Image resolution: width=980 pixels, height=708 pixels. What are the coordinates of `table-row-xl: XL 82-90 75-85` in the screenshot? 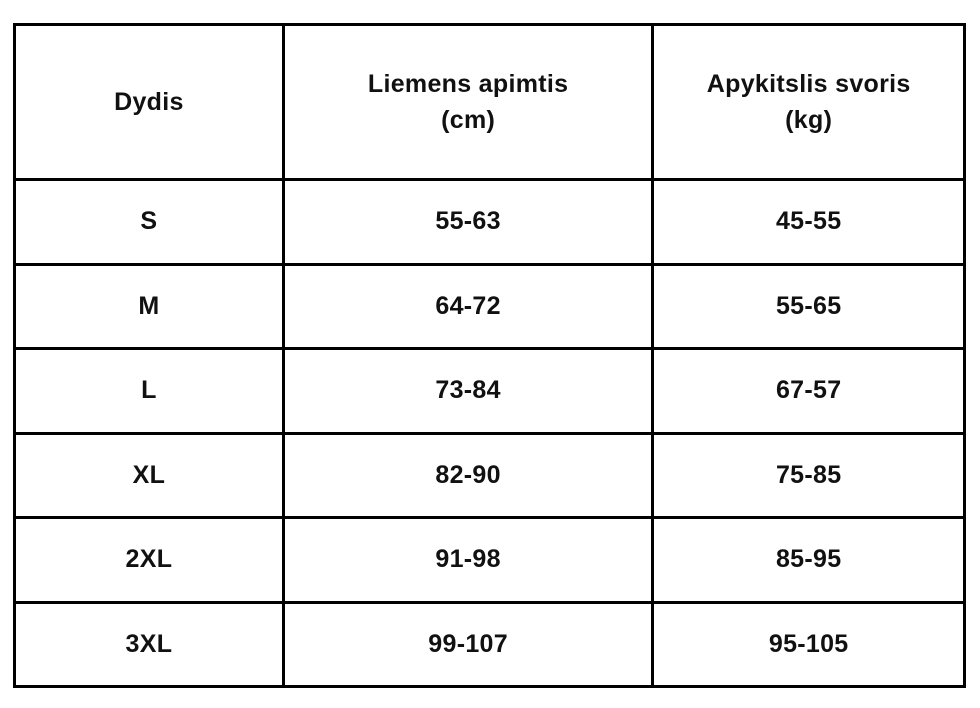 It's located at (489, 475).